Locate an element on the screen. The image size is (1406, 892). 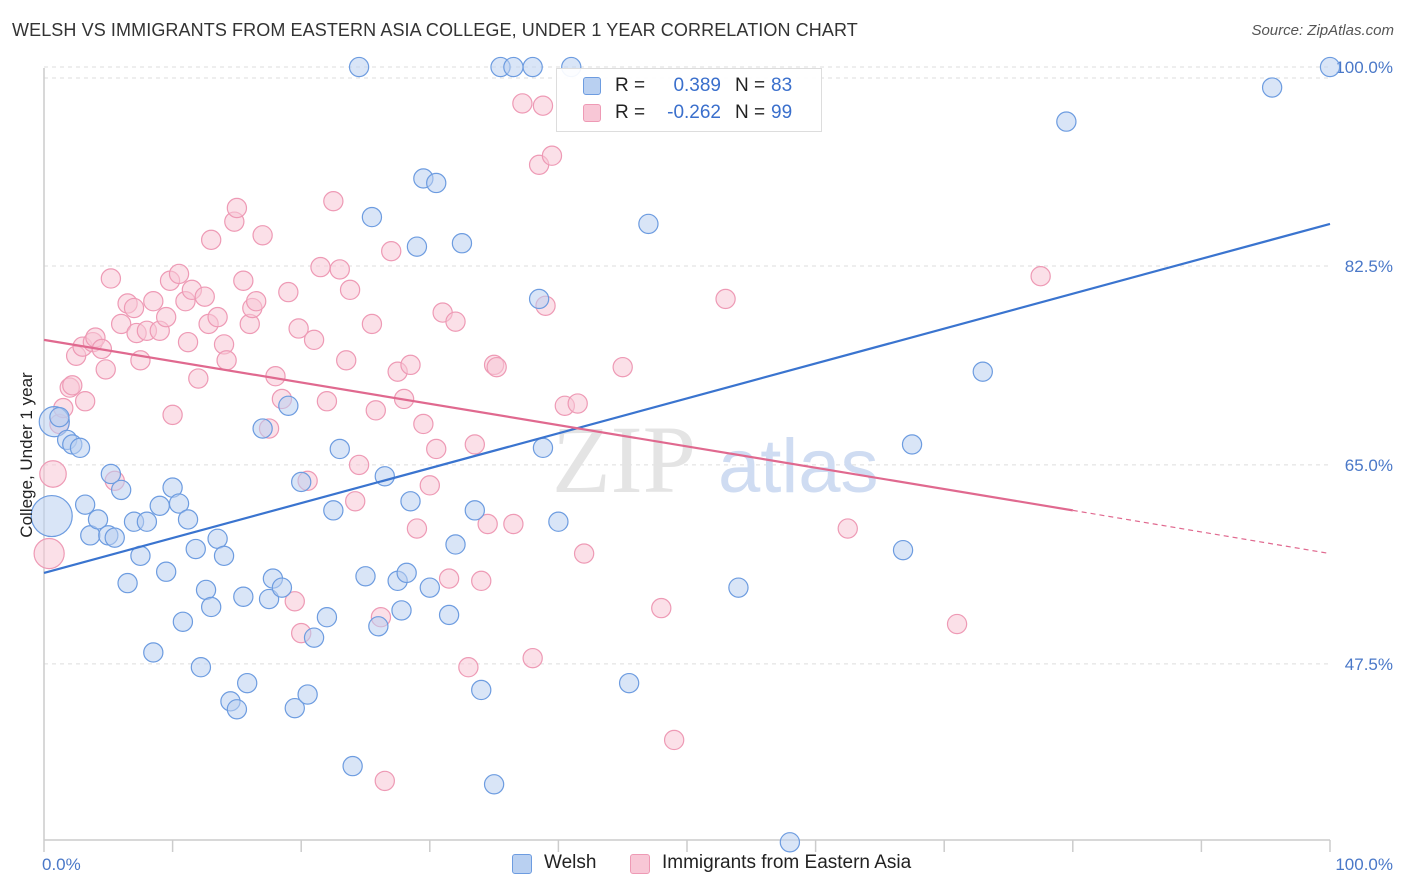
stats-row-welsh: R = 0.389 N = 83 is located at coordinates (689, 87).